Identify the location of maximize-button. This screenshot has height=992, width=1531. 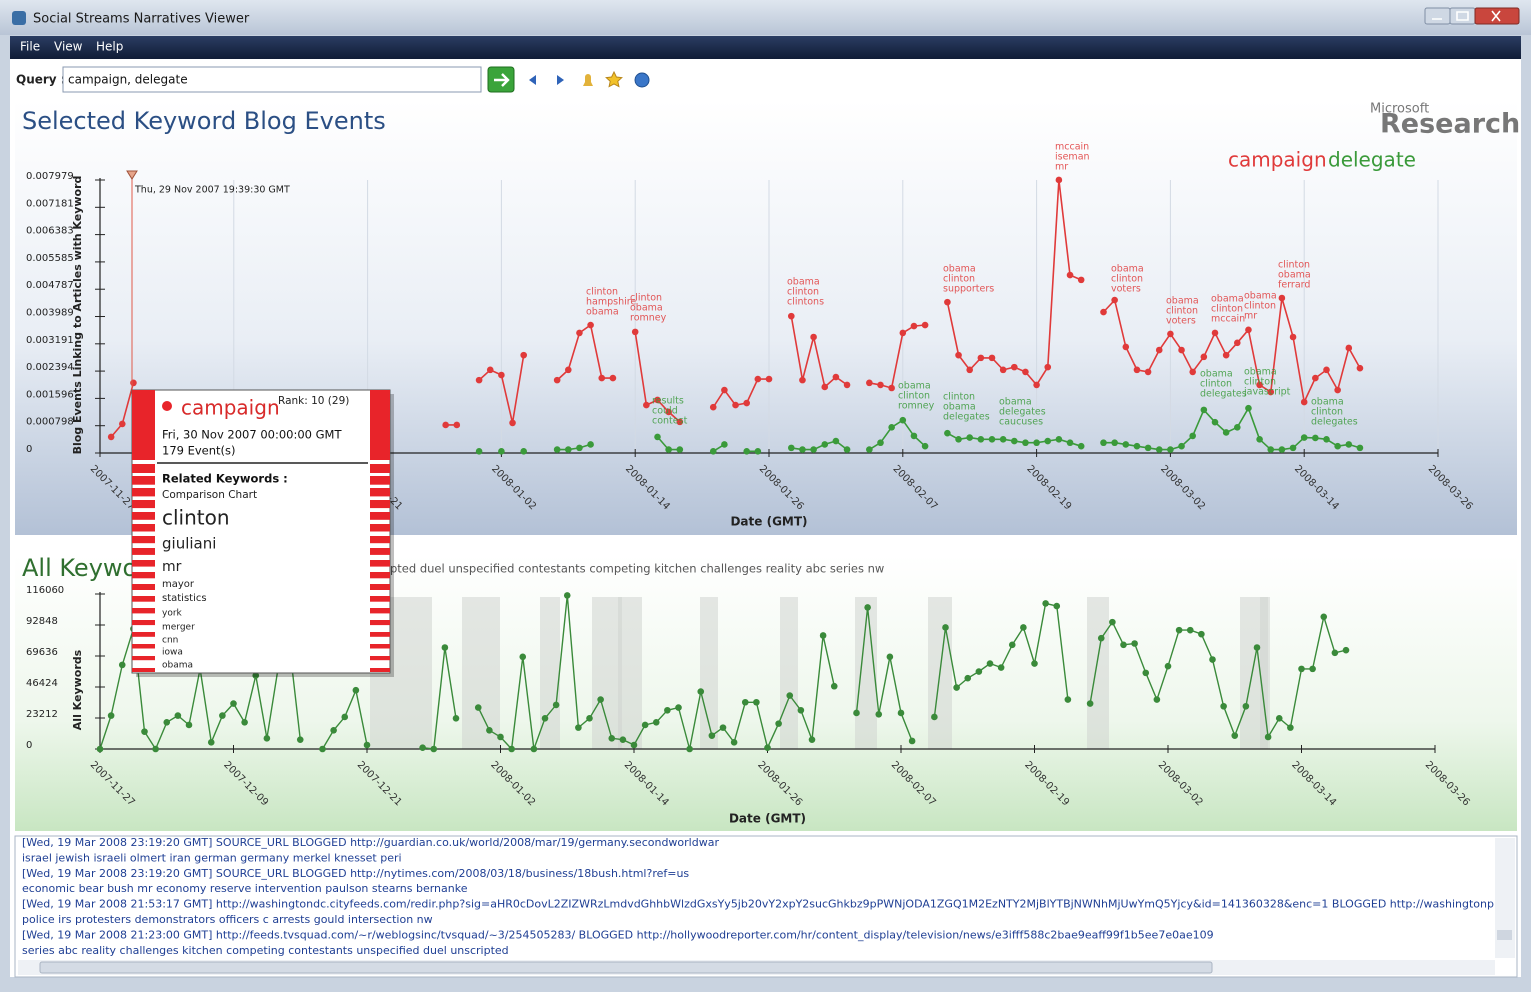
(1462, 16).